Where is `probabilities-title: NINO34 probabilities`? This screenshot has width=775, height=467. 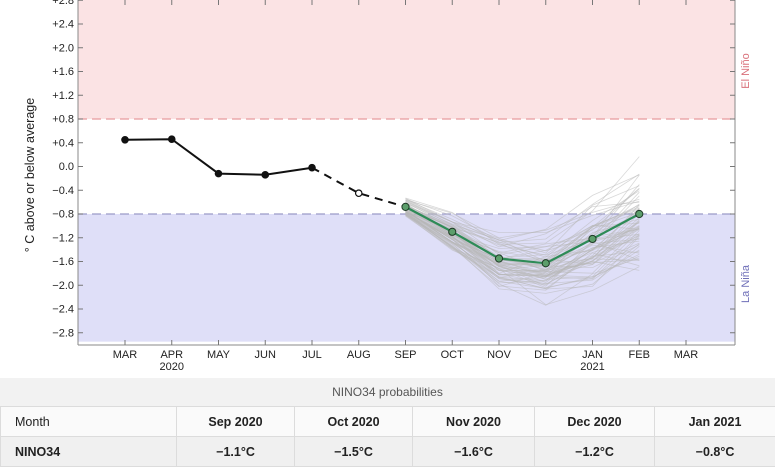 probabilities-title: NINO34 probabilities is located at coordinates (387, 392).